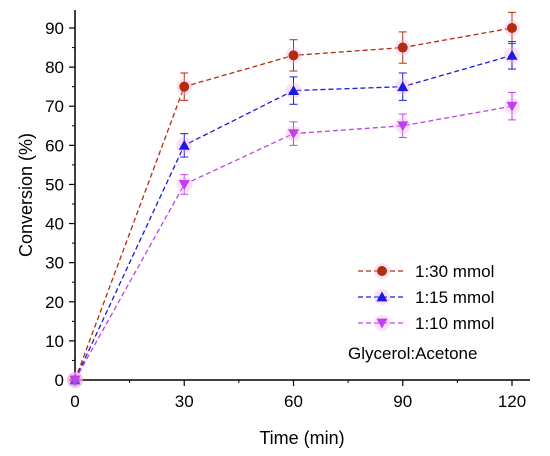  I want to click on legend-label: 1:15 mmol, so click(454, 297).